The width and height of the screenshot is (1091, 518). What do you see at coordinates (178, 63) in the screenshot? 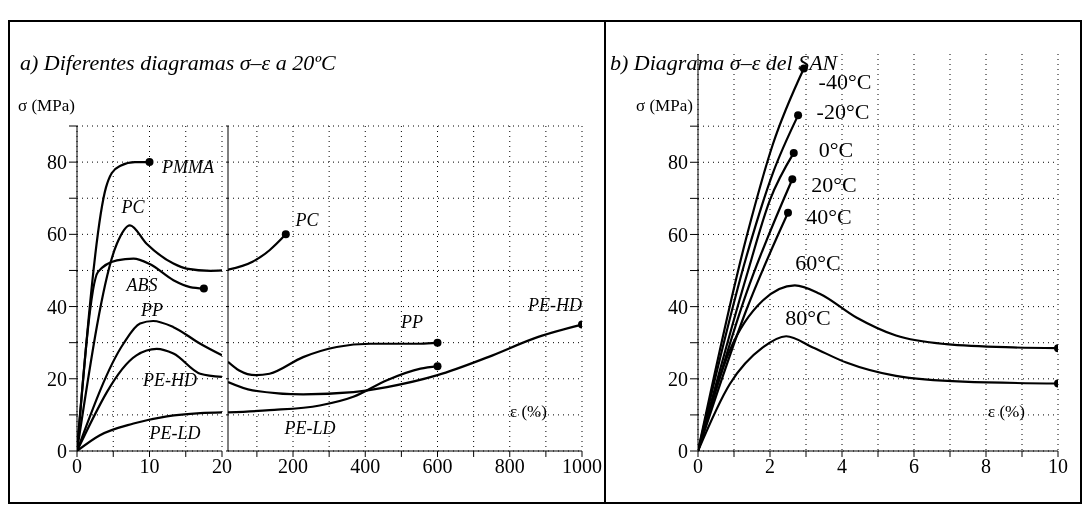
I see `chart-title: a) Diferentes diagramas σ–ε a 20ºC` at bounding box center [178, 63].